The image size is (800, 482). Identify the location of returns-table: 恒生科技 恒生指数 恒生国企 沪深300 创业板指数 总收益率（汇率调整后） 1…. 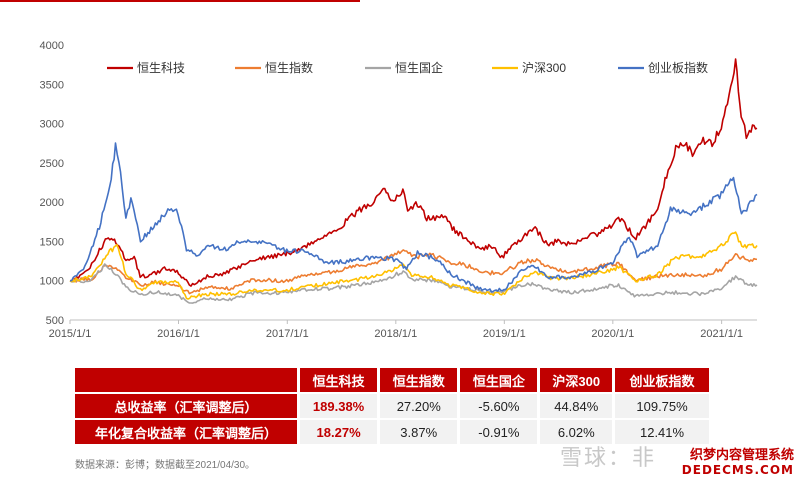
(392, 406).